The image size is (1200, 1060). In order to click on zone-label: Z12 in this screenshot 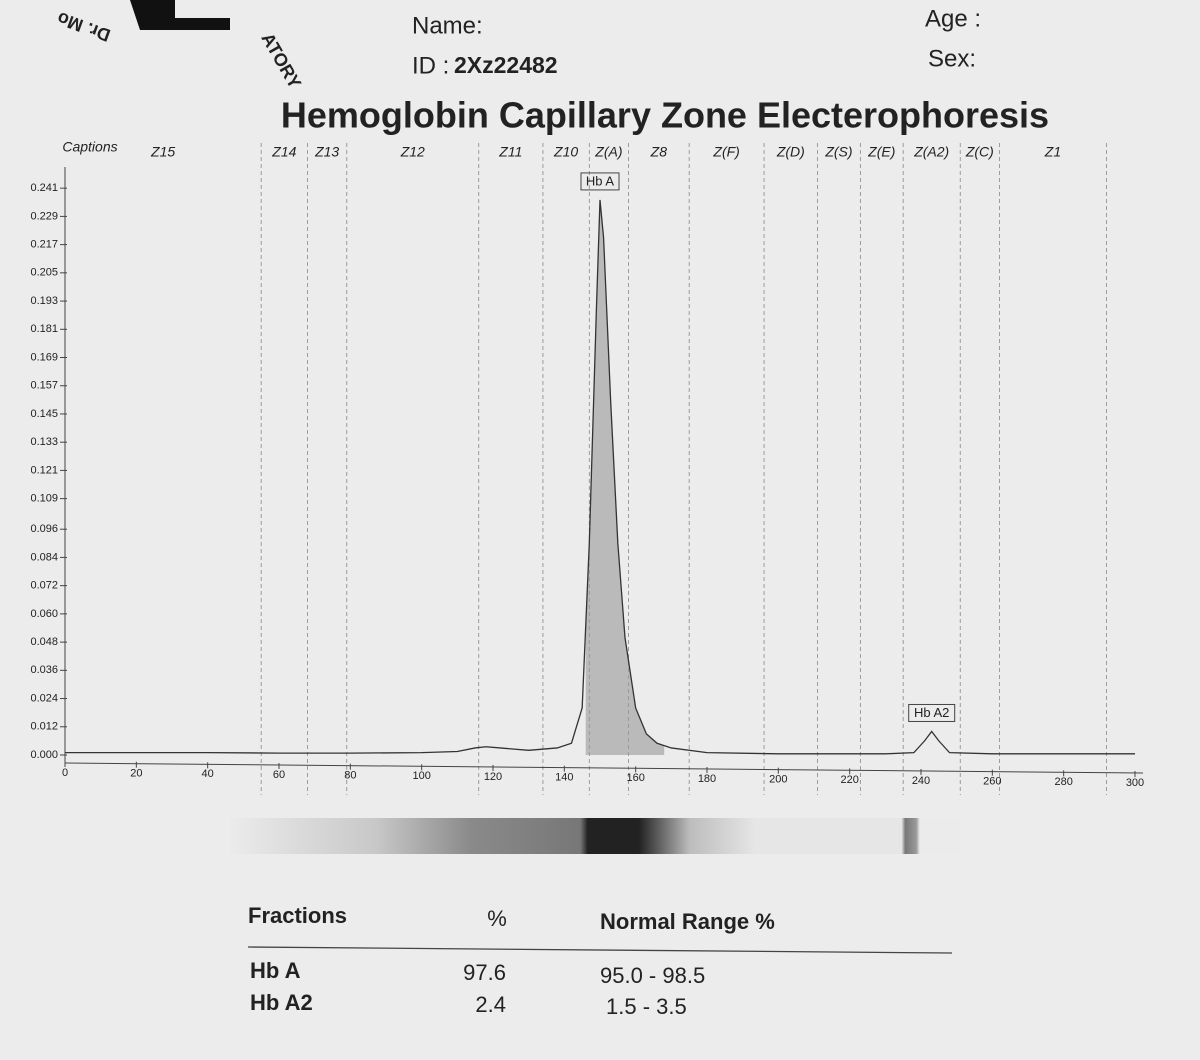, I will do `click(412, 152)`.